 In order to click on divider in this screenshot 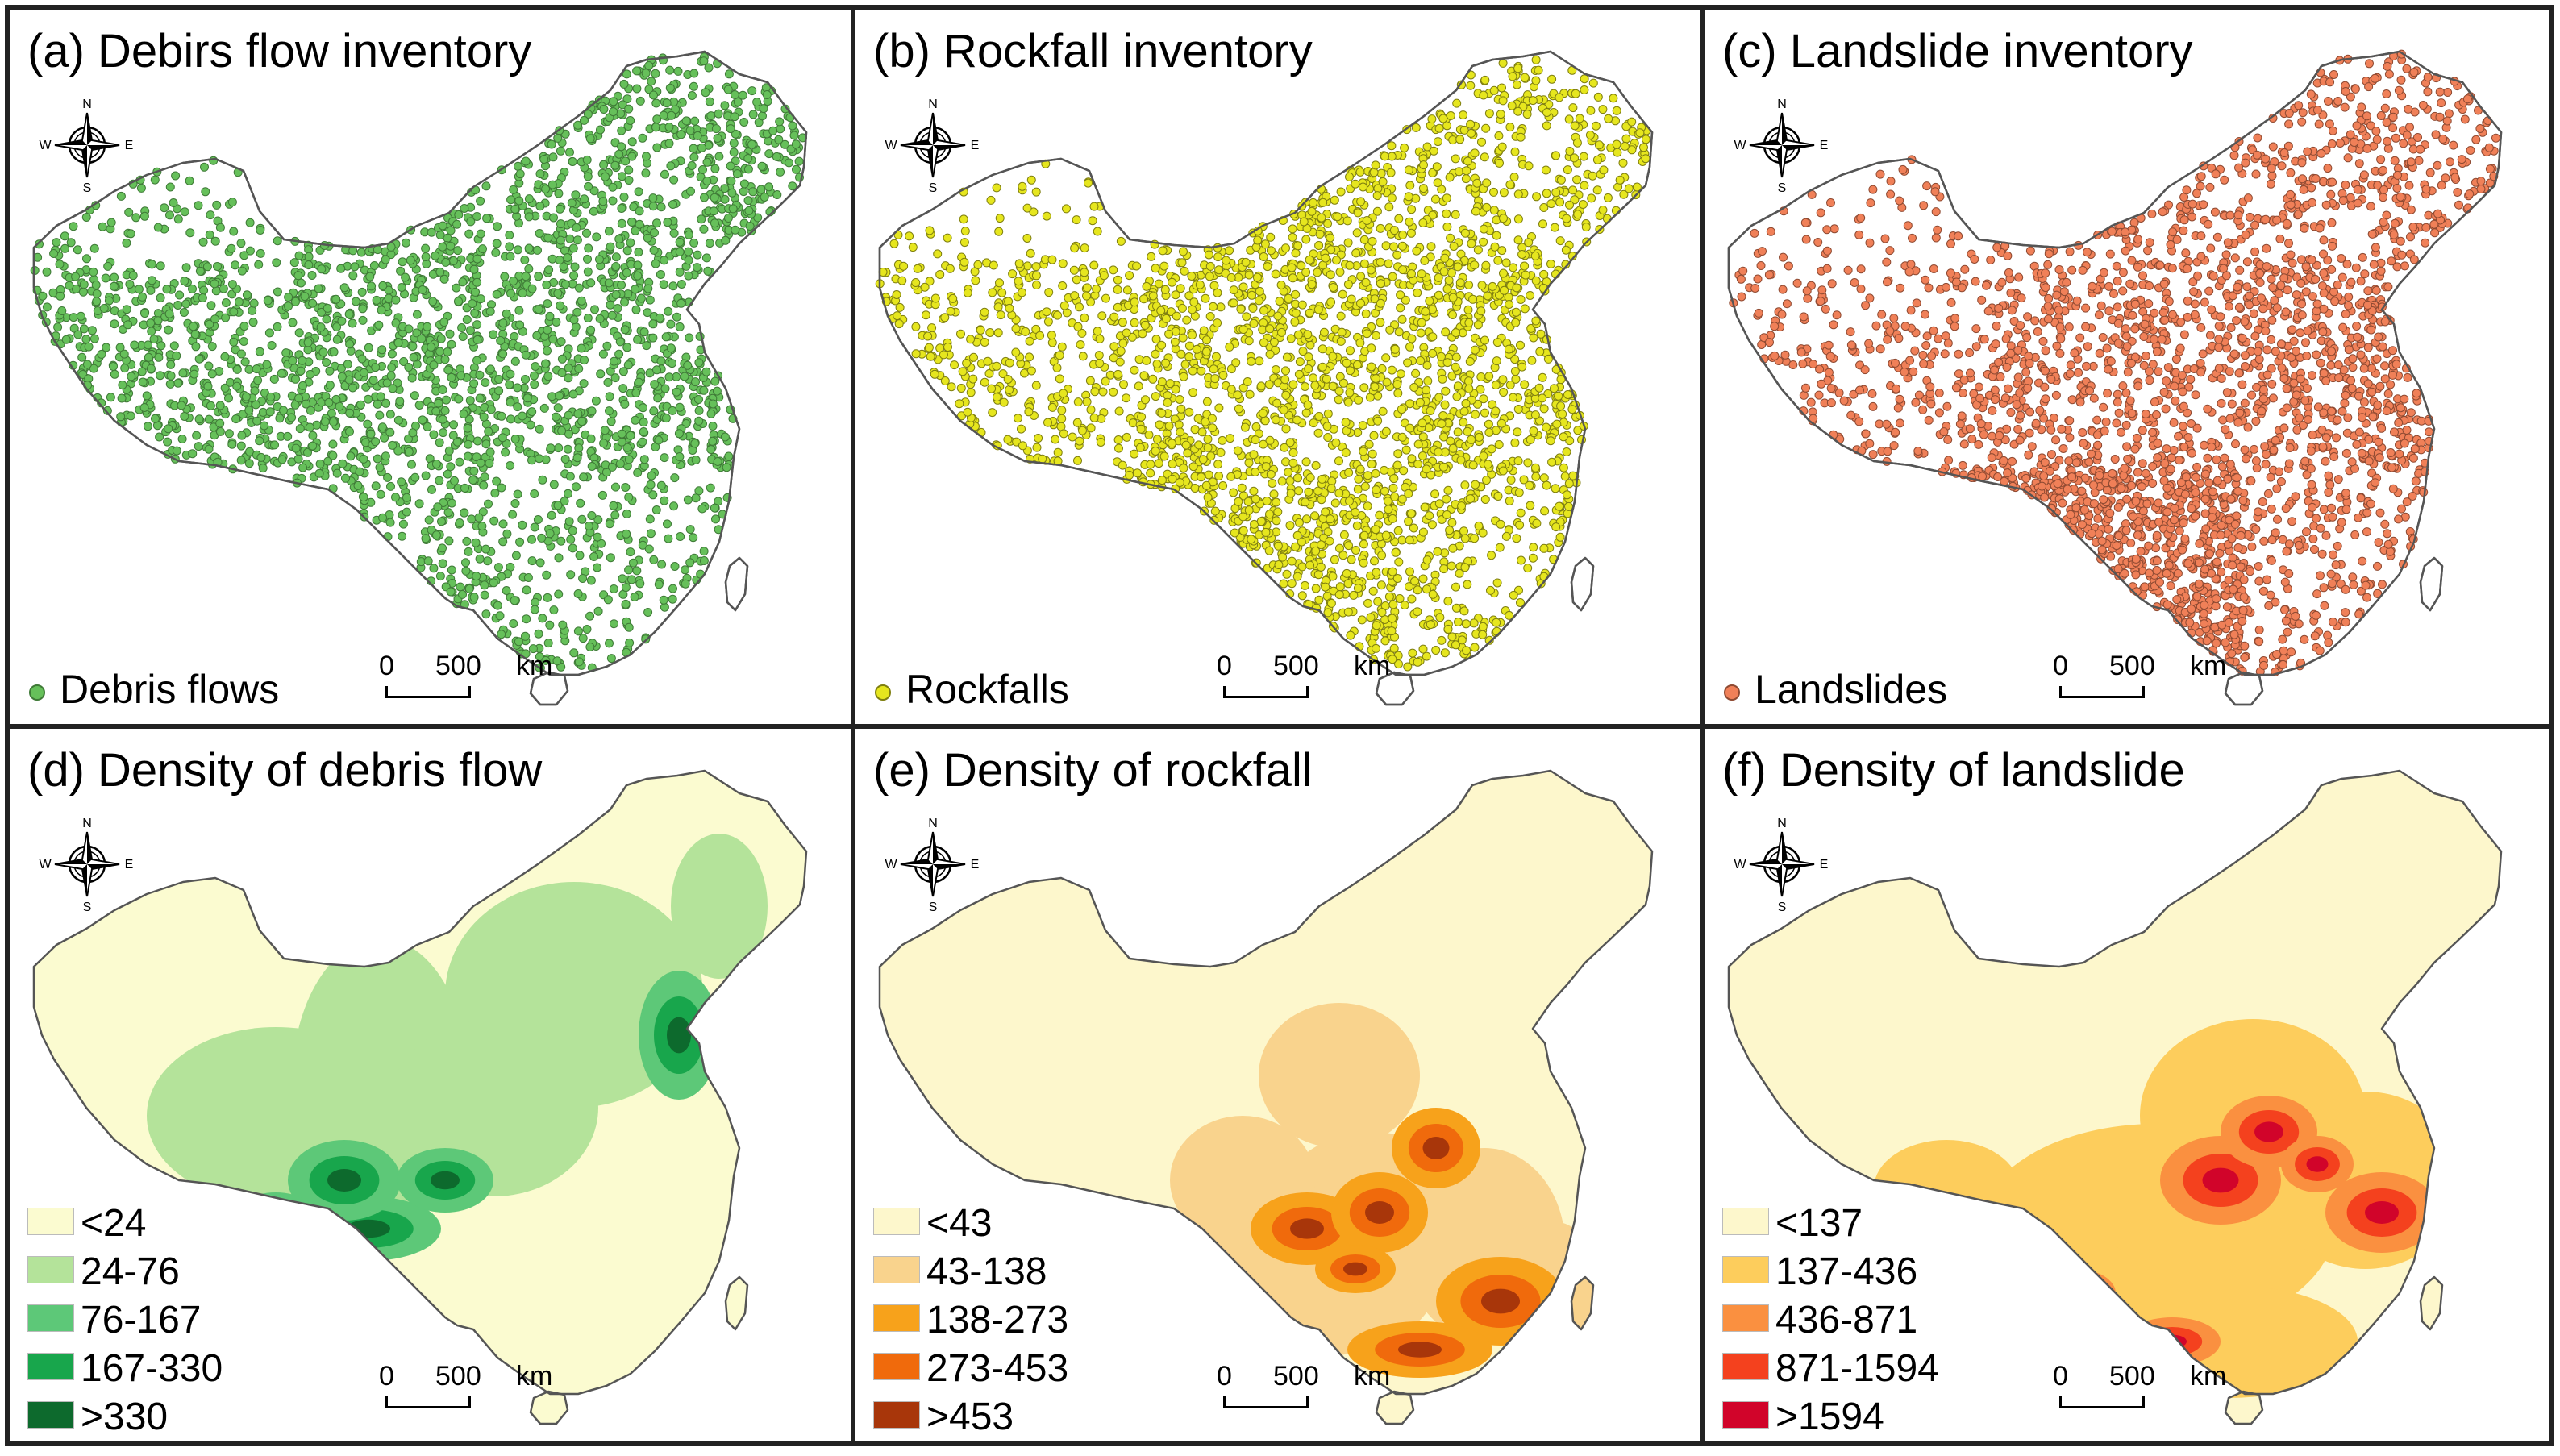, I will do `click(1279, 726)`.